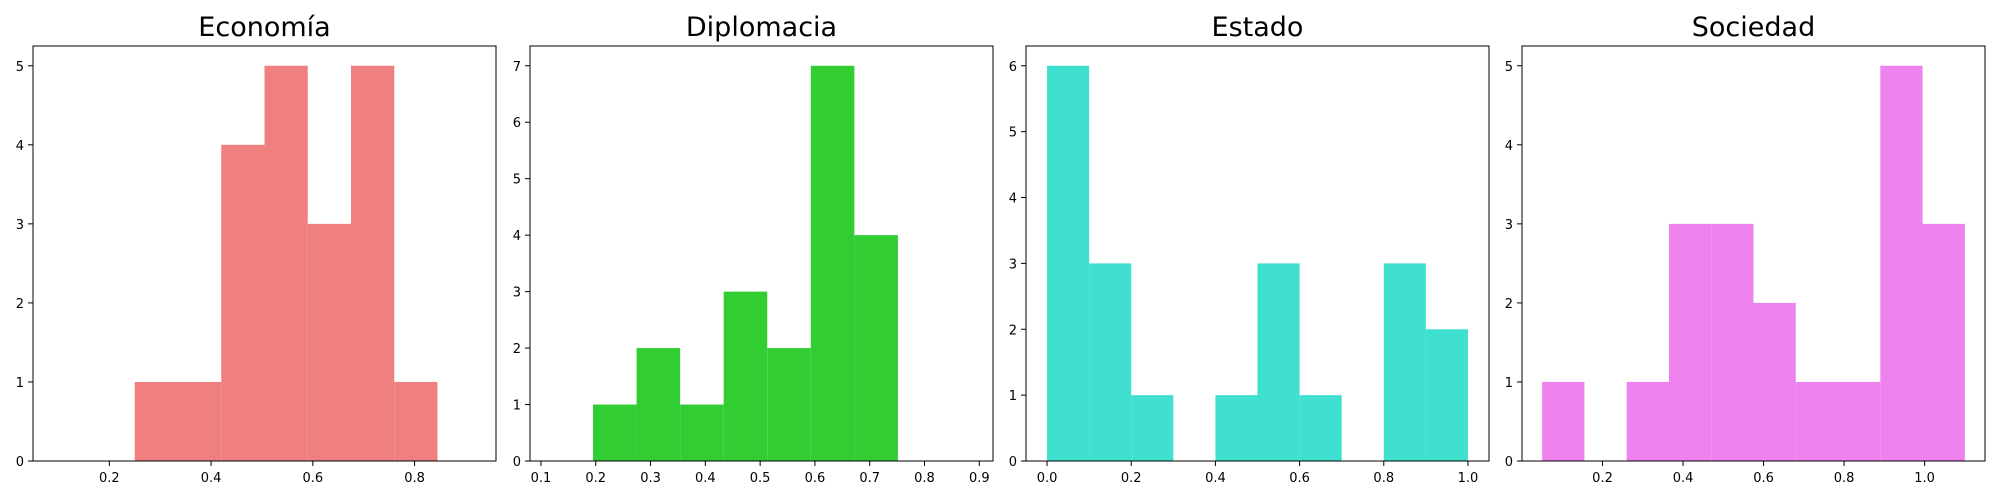  I want to click on y-tick-label: 7, so click(517, 67).